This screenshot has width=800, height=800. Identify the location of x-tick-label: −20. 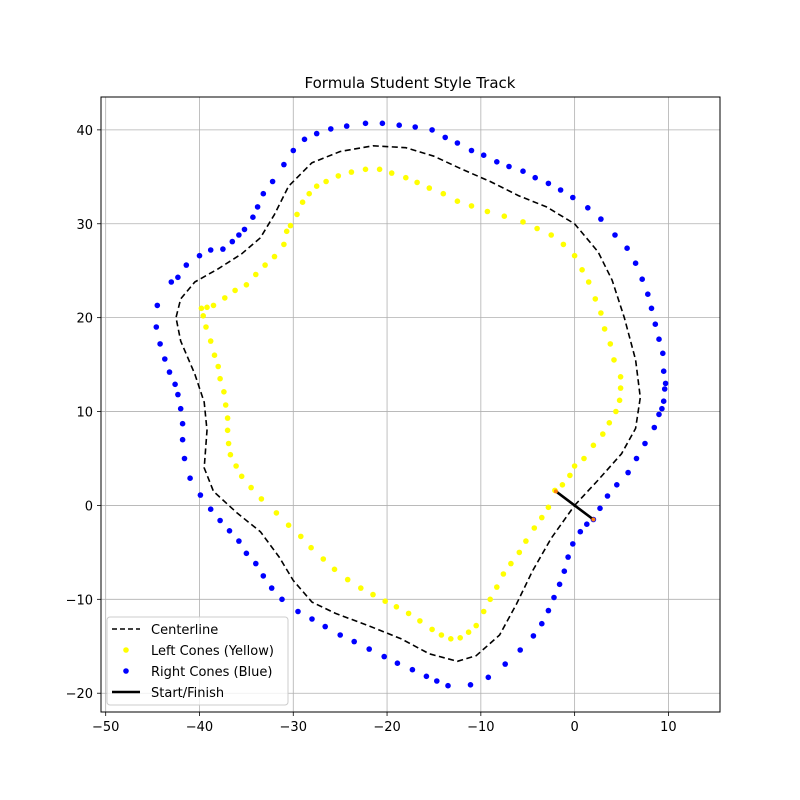
(386, 727).